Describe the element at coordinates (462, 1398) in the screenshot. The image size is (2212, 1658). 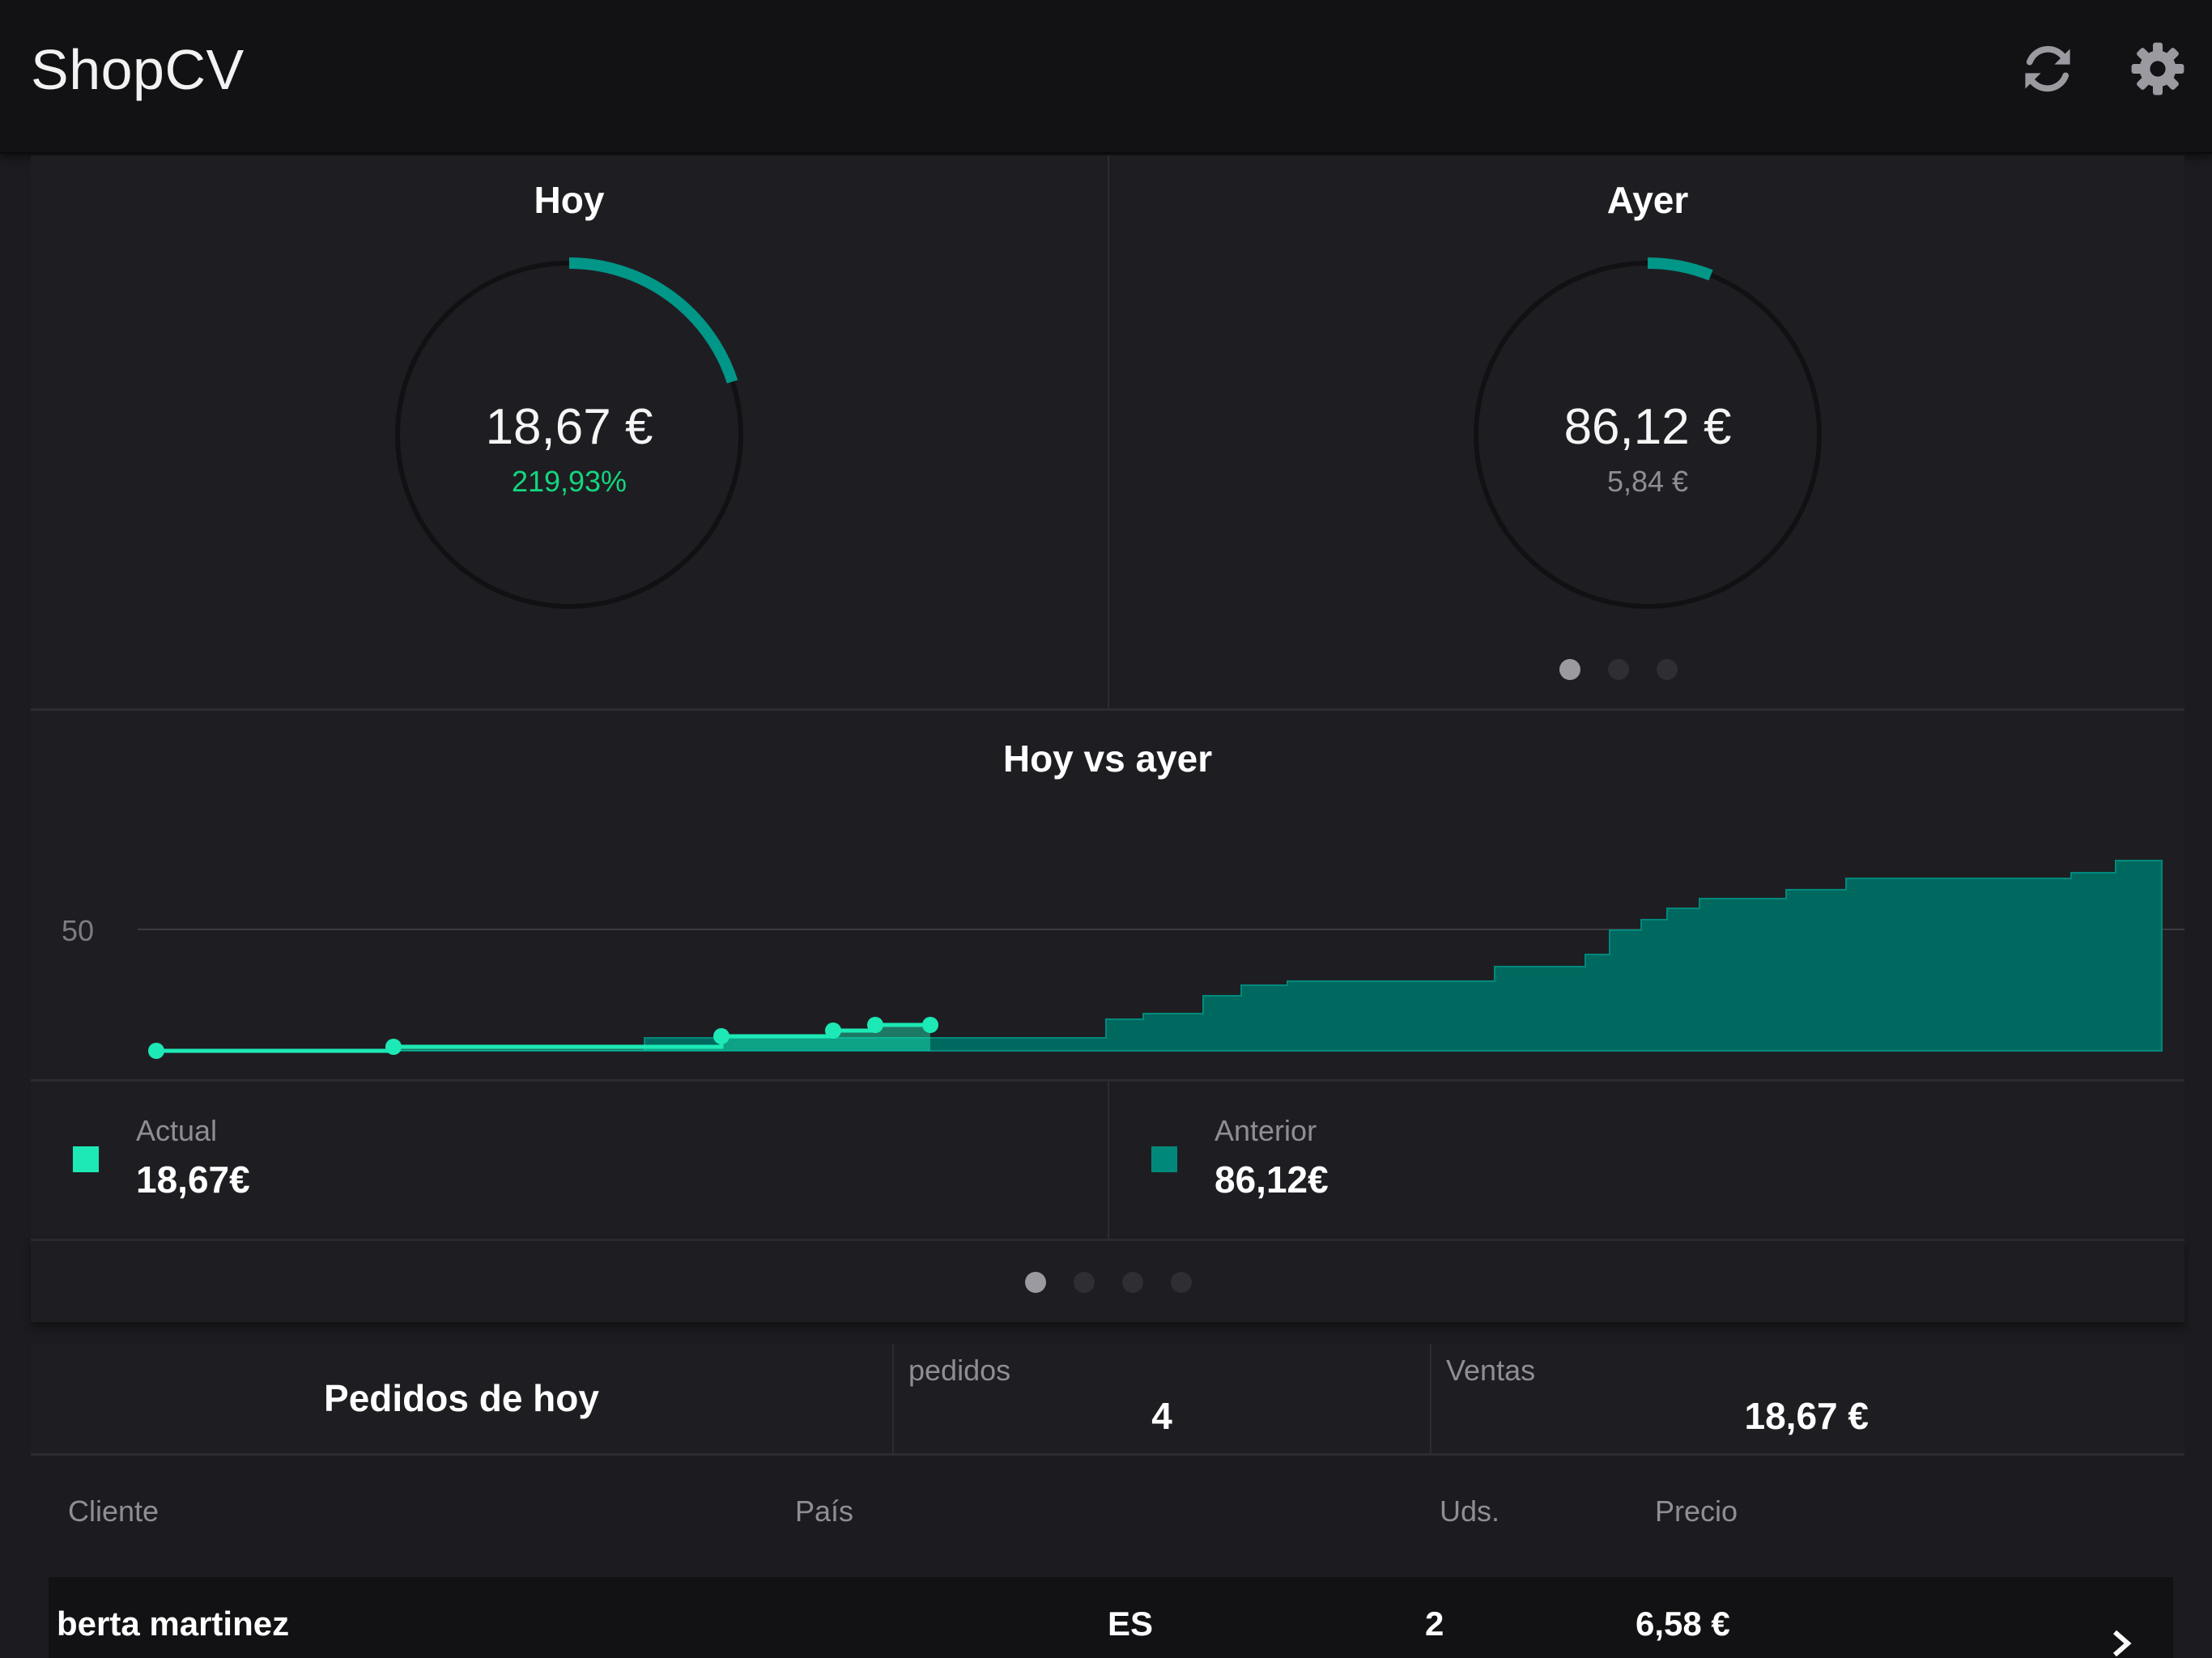
I see `orders-title: Pedidos de hoy` at that location.